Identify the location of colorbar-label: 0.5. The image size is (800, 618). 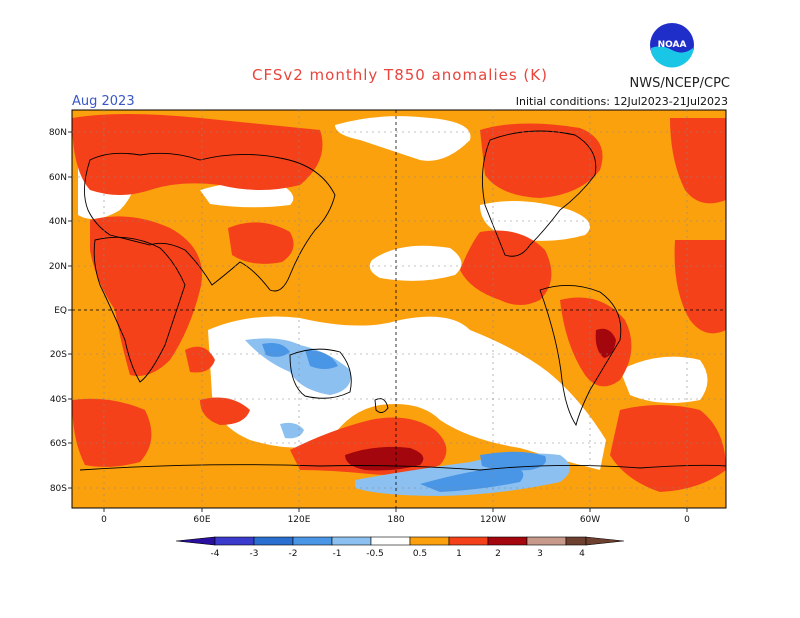
(420, 554).